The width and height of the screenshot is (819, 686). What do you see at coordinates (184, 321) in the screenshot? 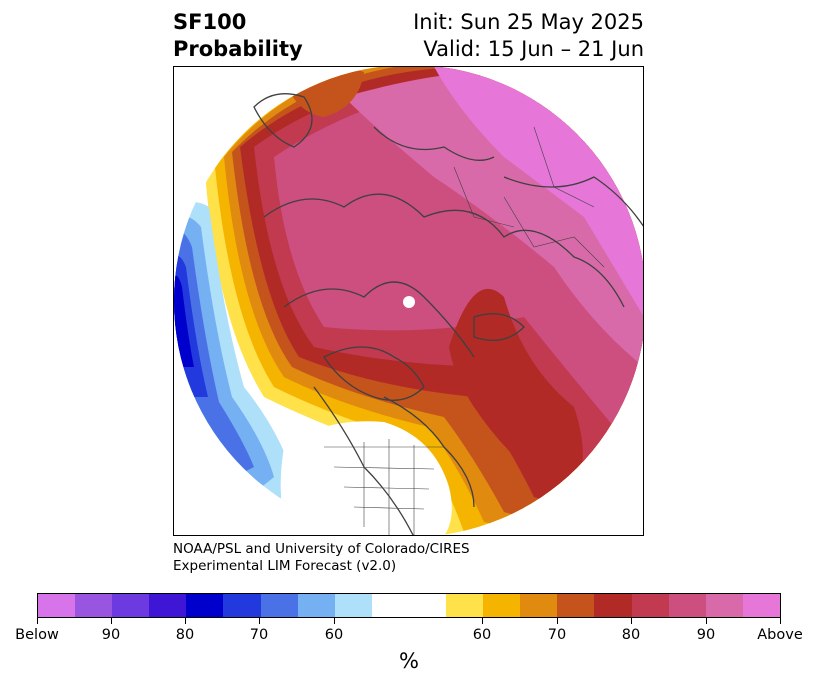
I see `prob-band-c80` at bounding box center [184, 321].